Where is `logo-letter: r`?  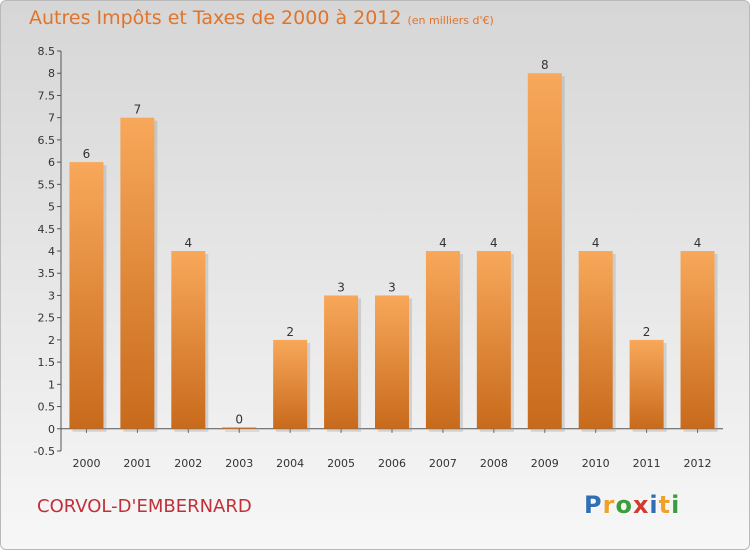 logo-letter: r is located at coordinates (609, 505).